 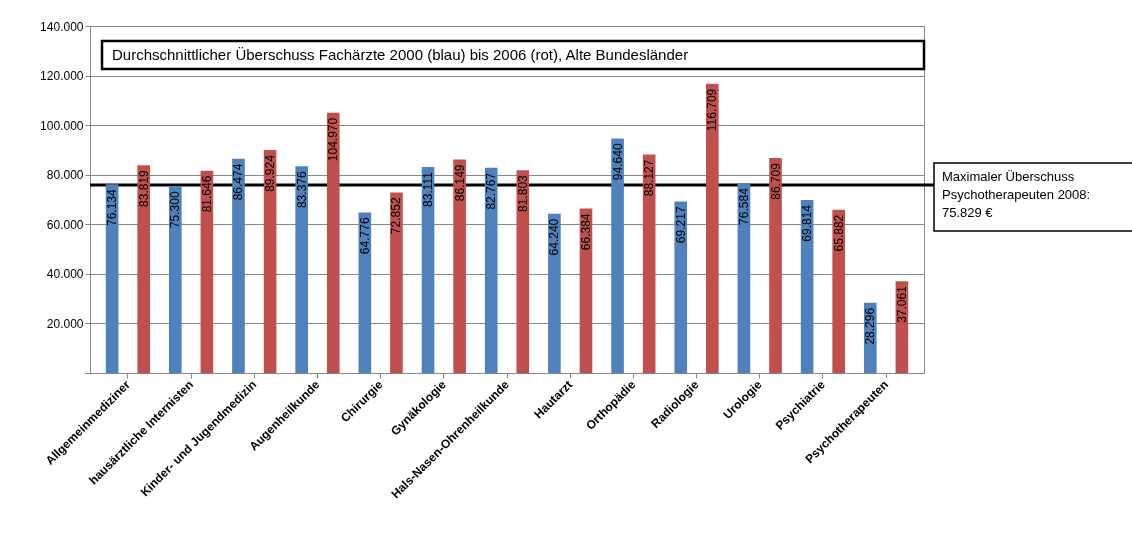 I want to click on data-label: 75.300, so click(x=175, y=210).